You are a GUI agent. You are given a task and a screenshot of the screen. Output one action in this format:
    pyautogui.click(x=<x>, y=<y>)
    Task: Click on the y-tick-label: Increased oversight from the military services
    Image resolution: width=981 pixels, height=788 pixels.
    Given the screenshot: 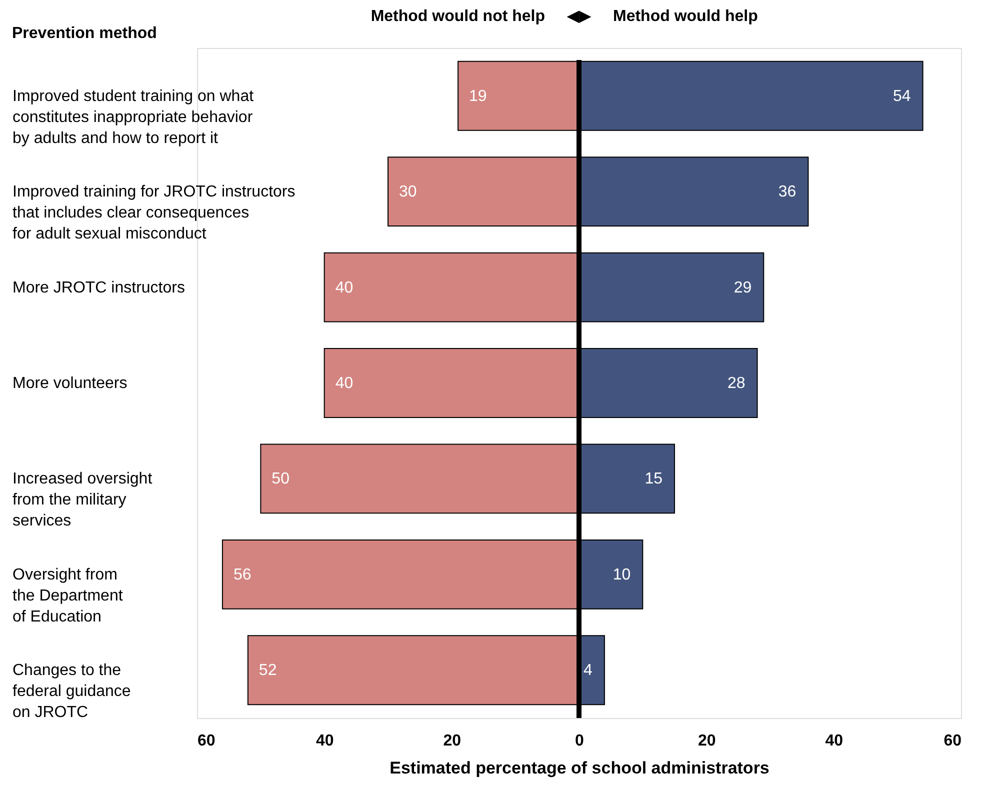 What is the action you would take?
    pyautogui.click(x=82, y=500)
    